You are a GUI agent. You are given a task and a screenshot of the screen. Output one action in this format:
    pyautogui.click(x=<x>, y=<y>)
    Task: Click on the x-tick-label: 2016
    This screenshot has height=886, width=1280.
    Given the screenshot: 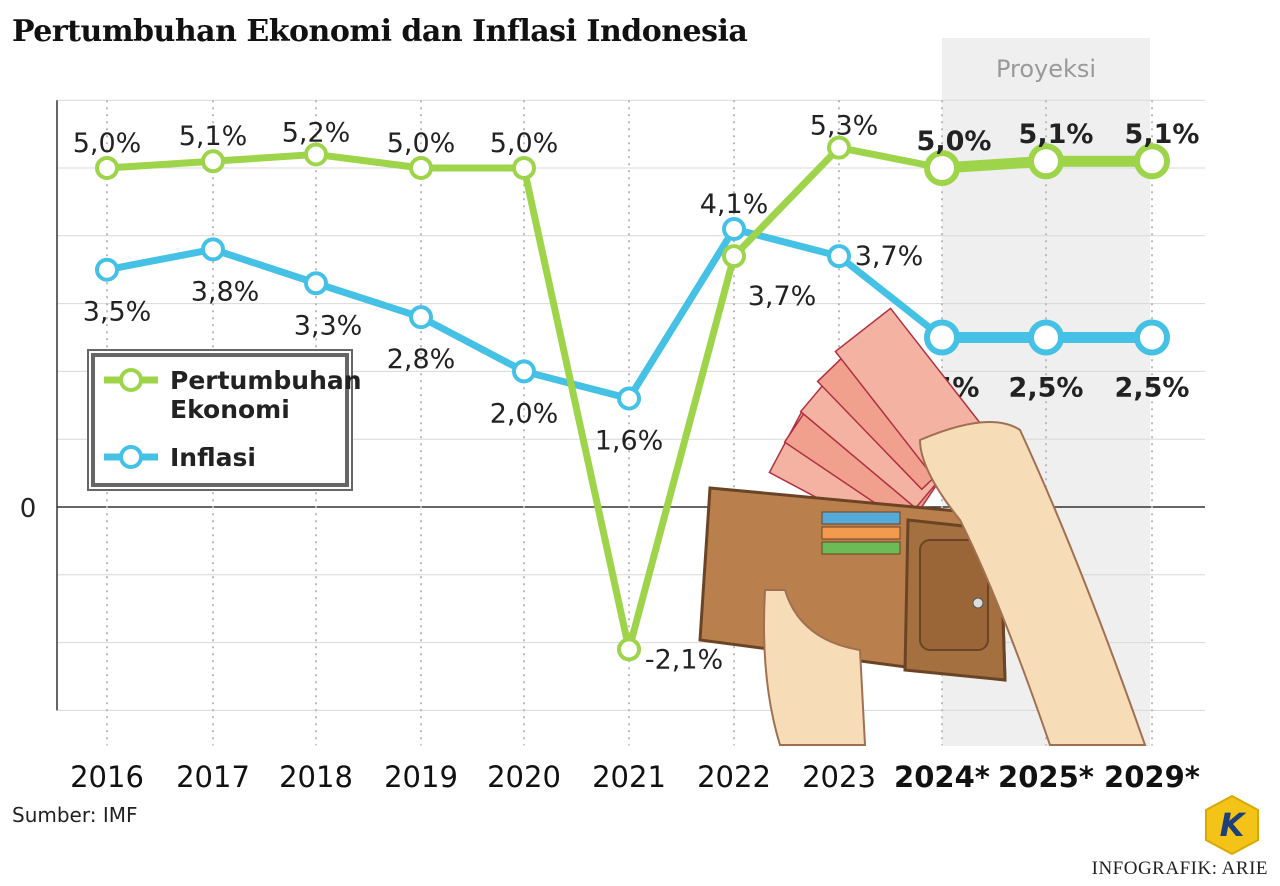 What is the action you would take?
    pyautogui.click(x=107, y=777)
    